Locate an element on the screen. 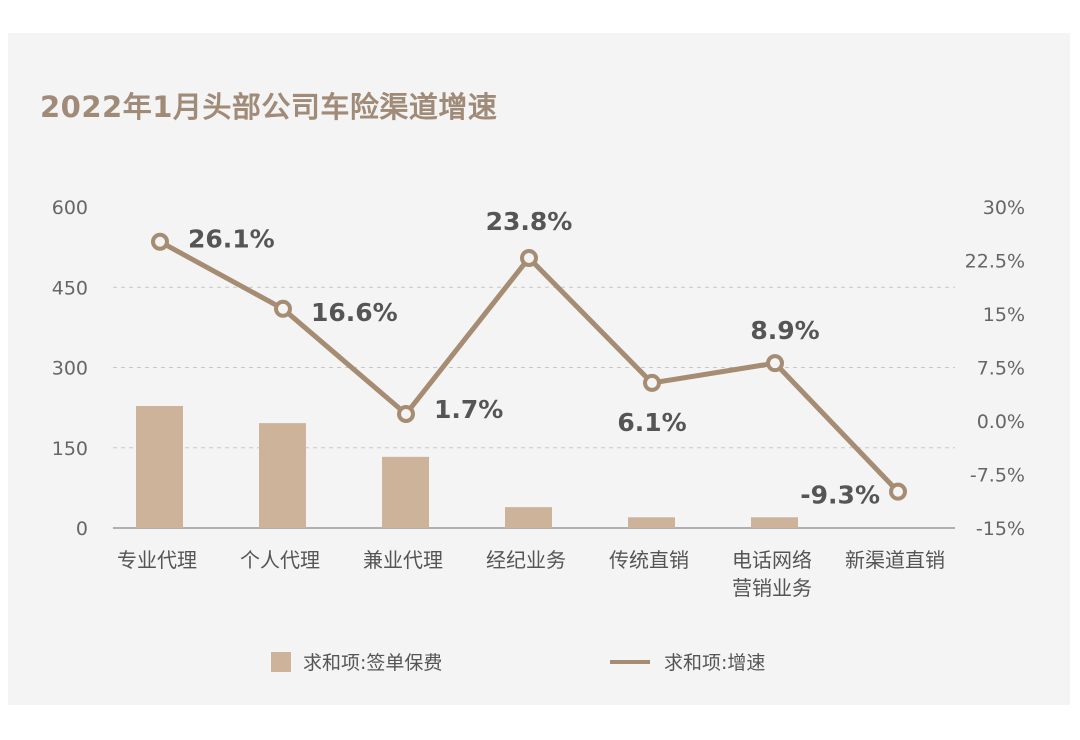 This screenshot has height=740, width=1080. right-tick-label: 22.5% is located at coordinates (995, 262).